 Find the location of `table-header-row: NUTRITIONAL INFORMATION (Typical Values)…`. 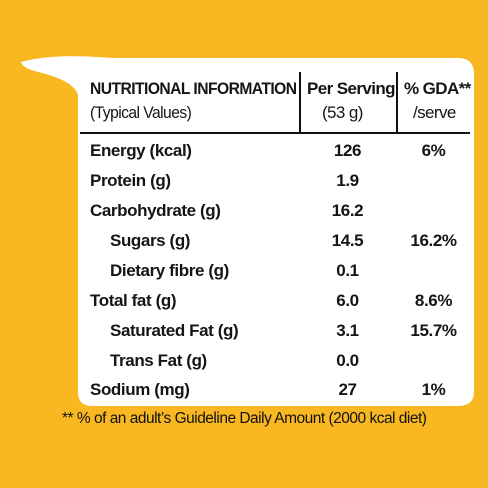

table-header-row: NUTRITIONAL INFORMATION (Typical Values)… is located at coordinates (275, 103).